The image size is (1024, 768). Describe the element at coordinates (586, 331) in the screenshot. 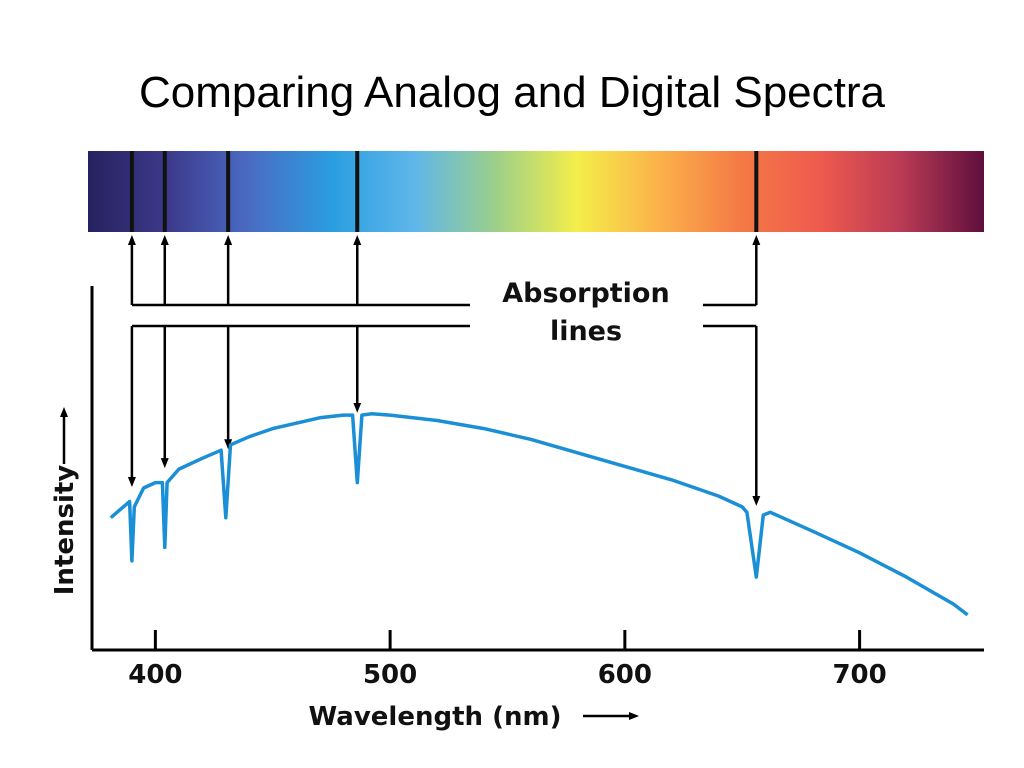

I see `absorption-label-line2: lines` at that location.